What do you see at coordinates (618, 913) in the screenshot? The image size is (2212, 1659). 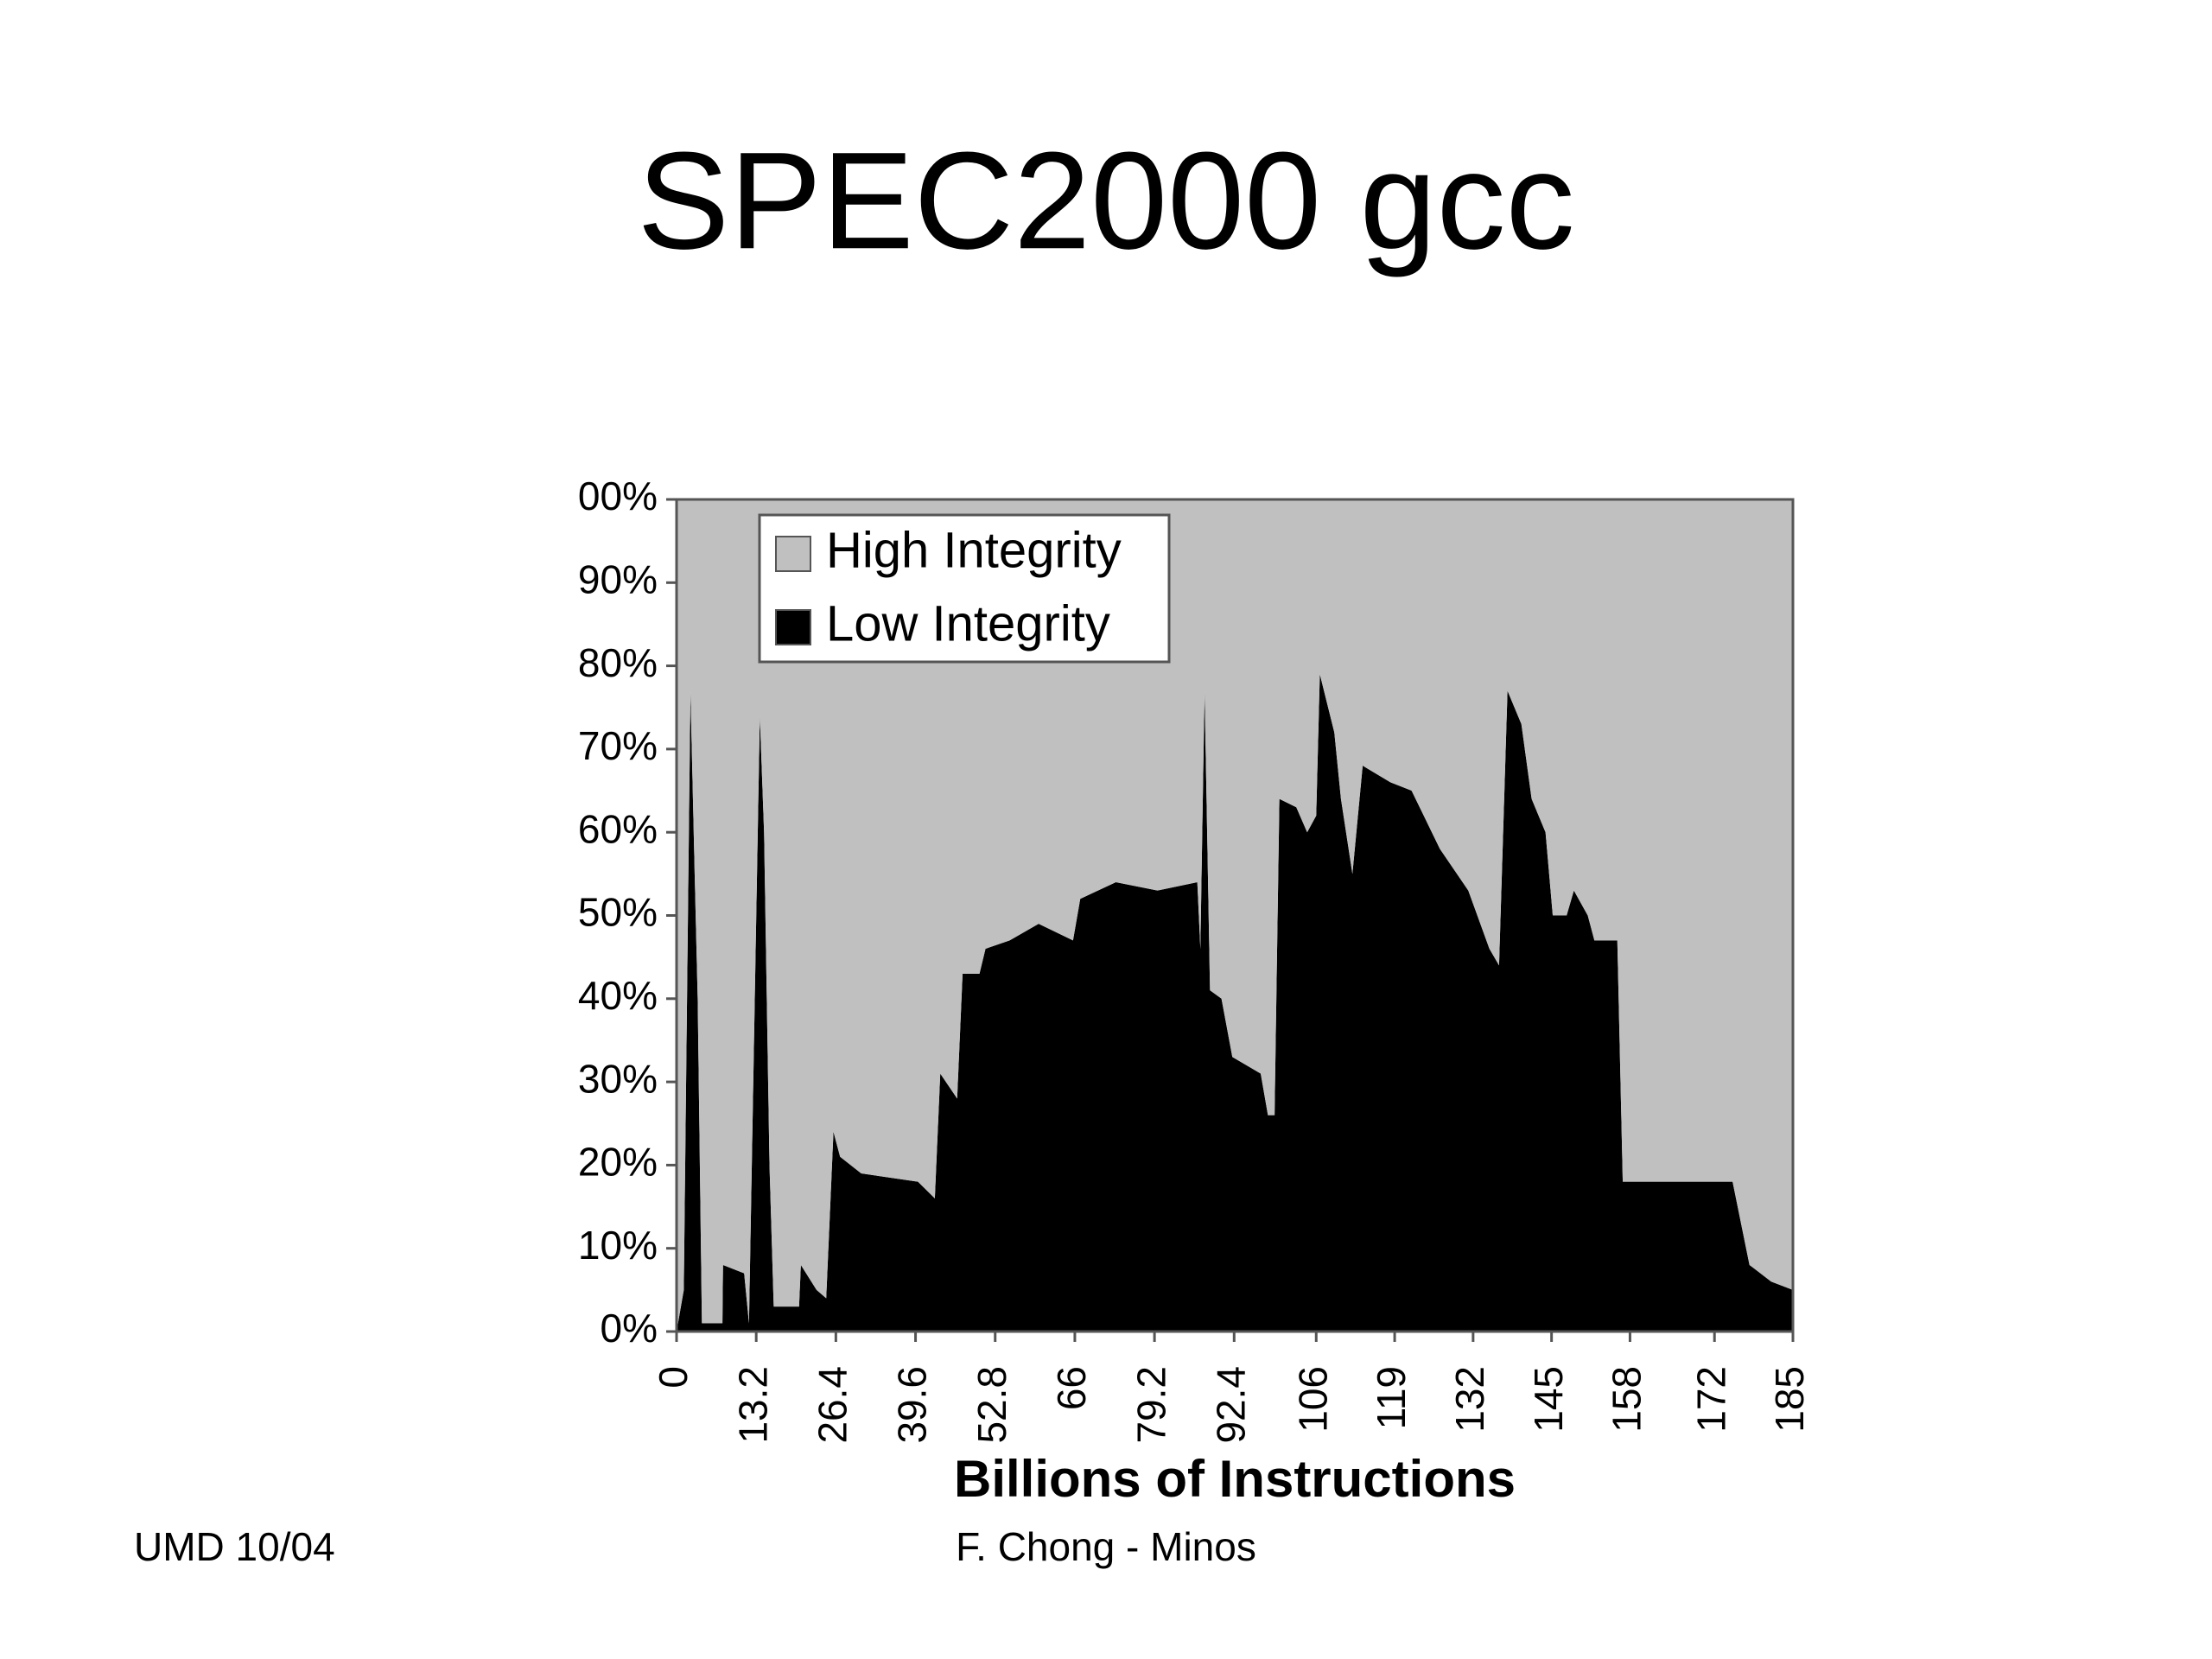 I see `y-tick-label: 50%` at bounding box center [618, 913].